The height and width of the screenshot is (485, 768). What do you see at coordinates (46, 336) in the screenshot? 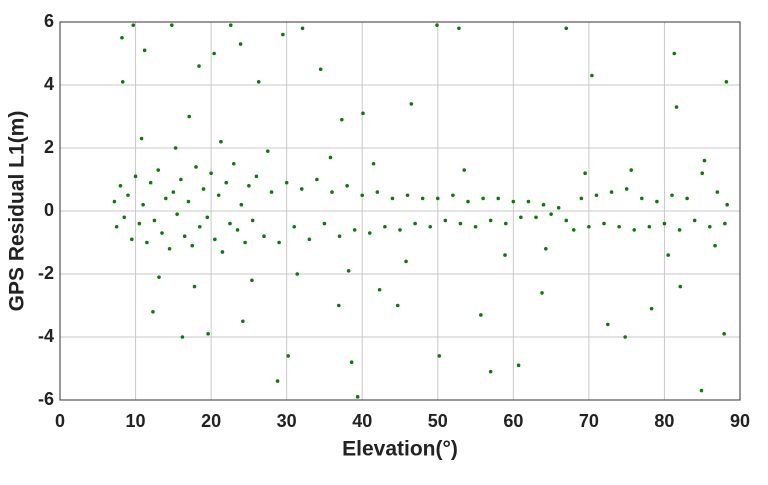
I see `y-tick-label: -4` at bounding box center [46, 336].